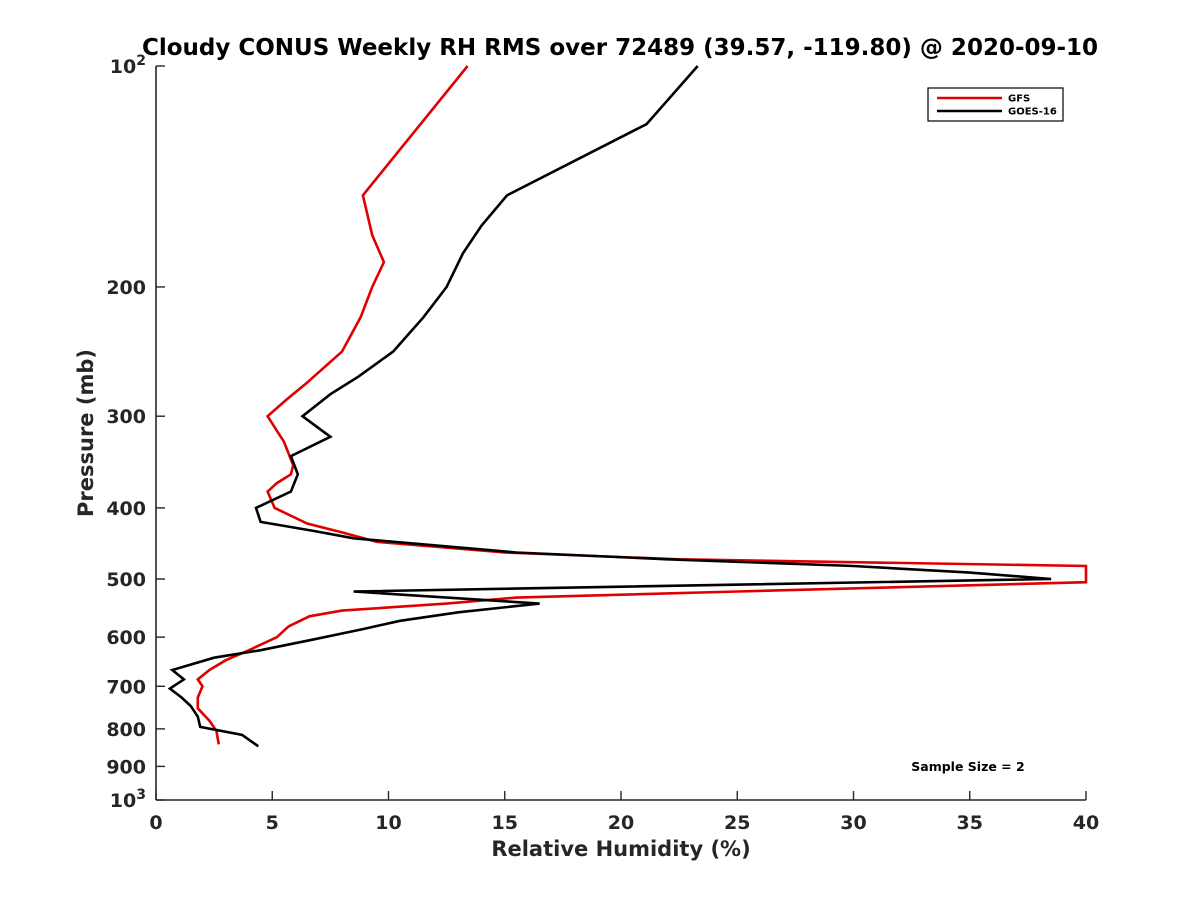 The image size is (1200, 900). Describe the element at coordinates (128, 65) in the screenshot. I see `y-tick-label: 10²` at that location.